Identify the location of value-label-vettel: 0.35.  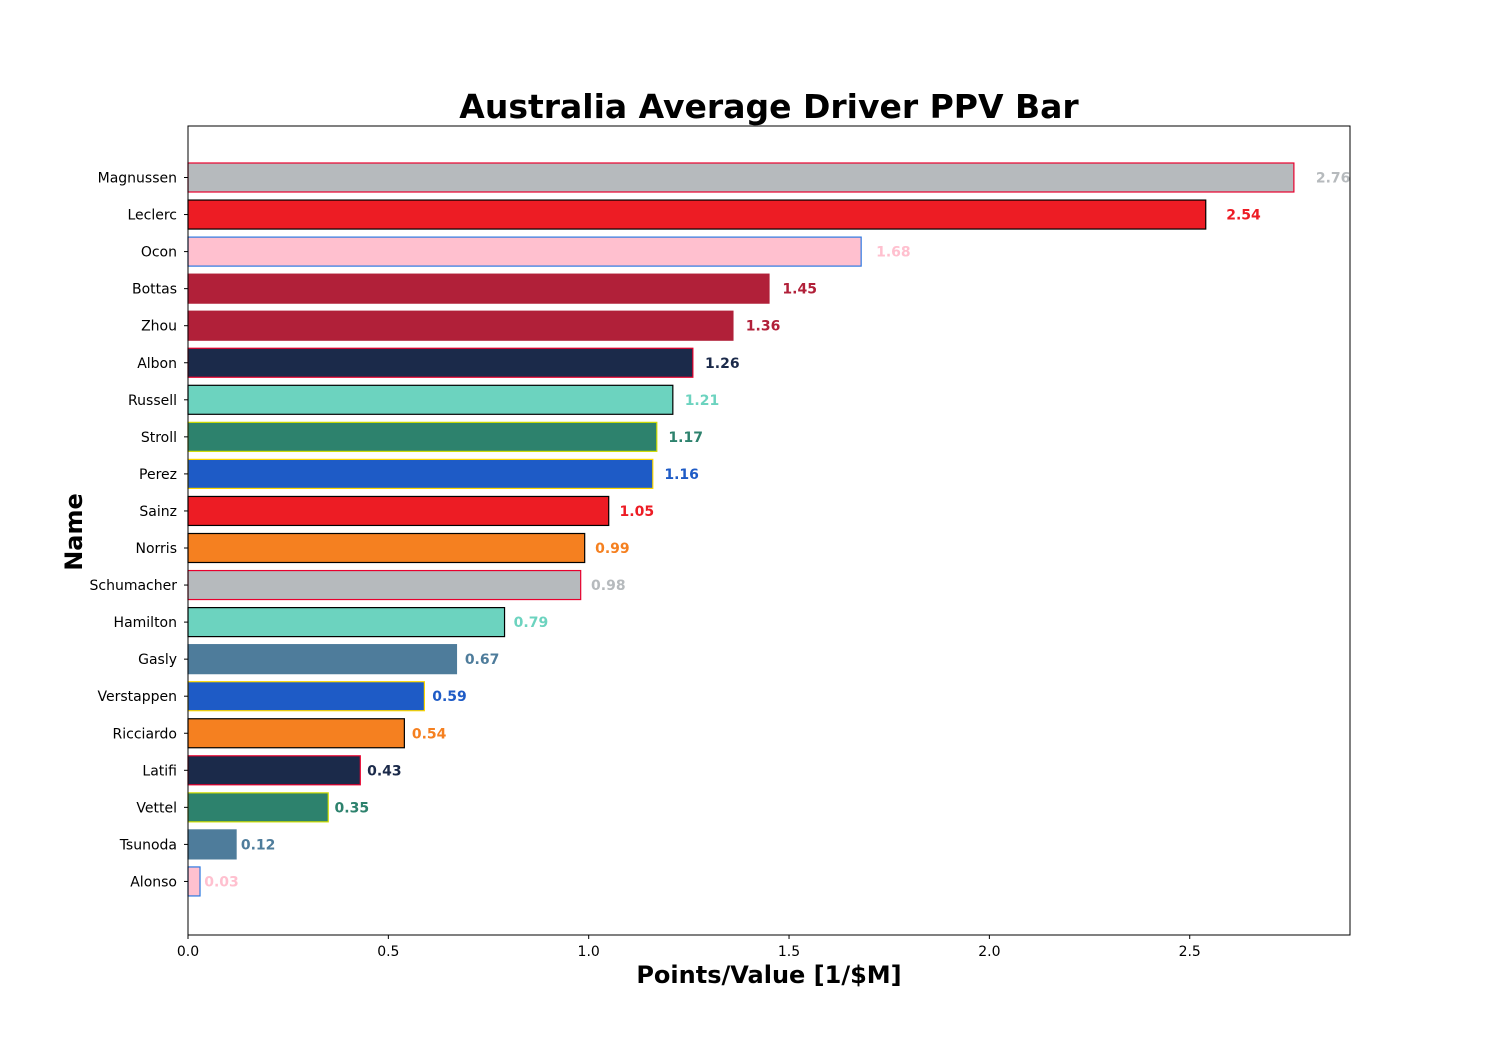
(352, 808).